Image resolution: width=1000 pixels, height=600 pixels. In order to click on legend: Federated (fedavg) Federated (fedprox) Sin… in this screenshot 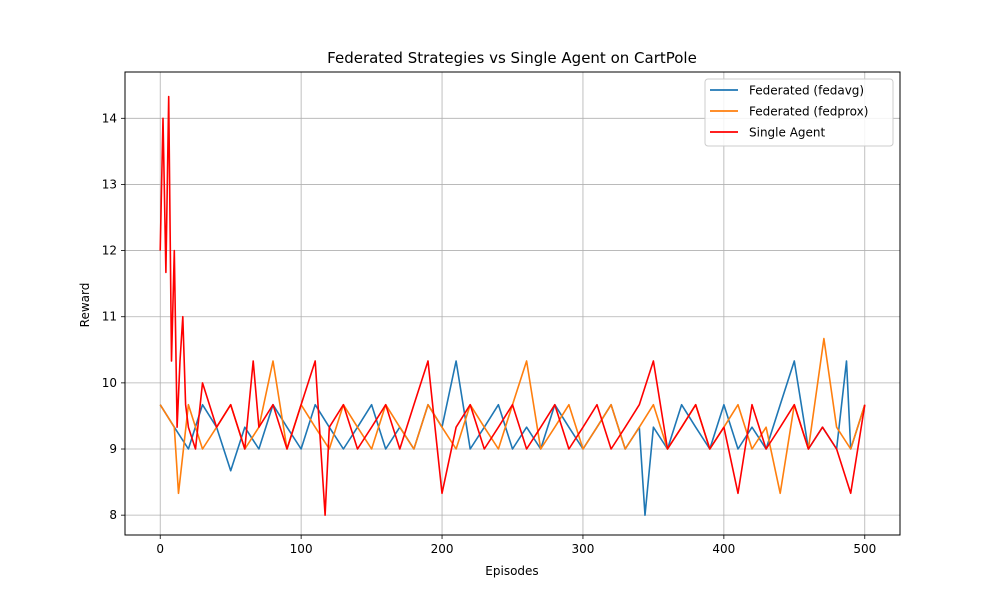, I will do `click(799, 112)`.